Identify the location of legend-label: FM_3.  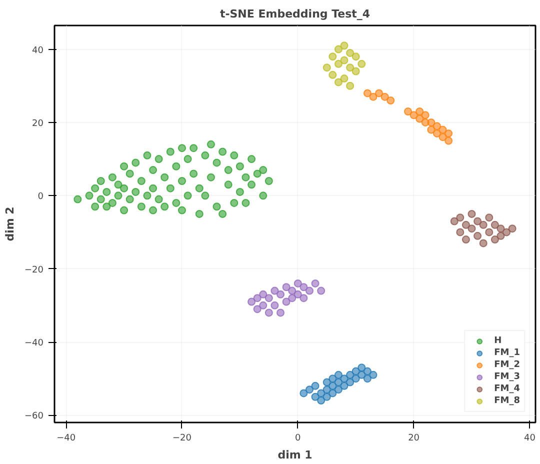
(507, 377).